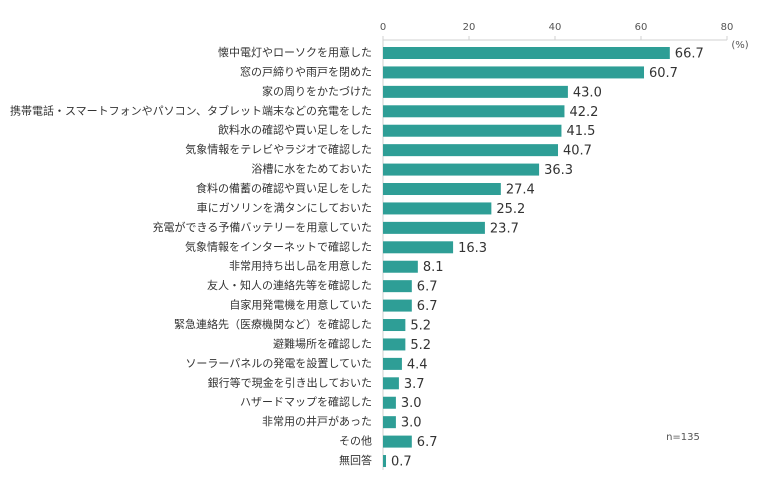 This screenshot has width=781, height=484. I want to click on category-label: その他, so click(355, 441).